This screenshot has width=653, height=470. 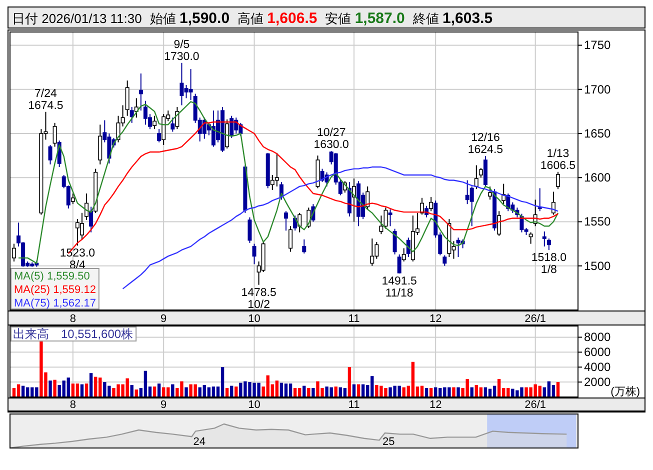 What do you see at coordinates (55, 290) in the screenshot?
I see `text: MA(25) 1,559.12` at bounding box center [55, 290].